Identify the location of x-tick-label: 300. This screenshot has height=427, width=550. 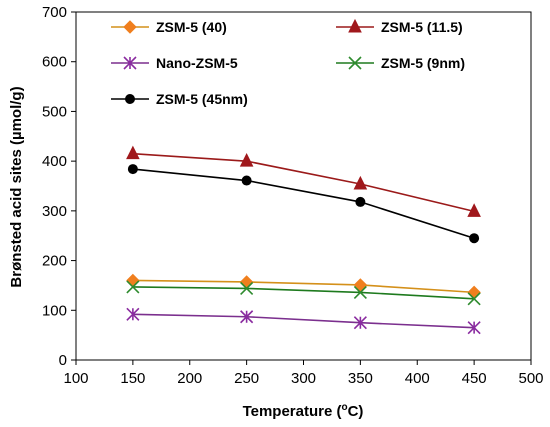
(303, 378).